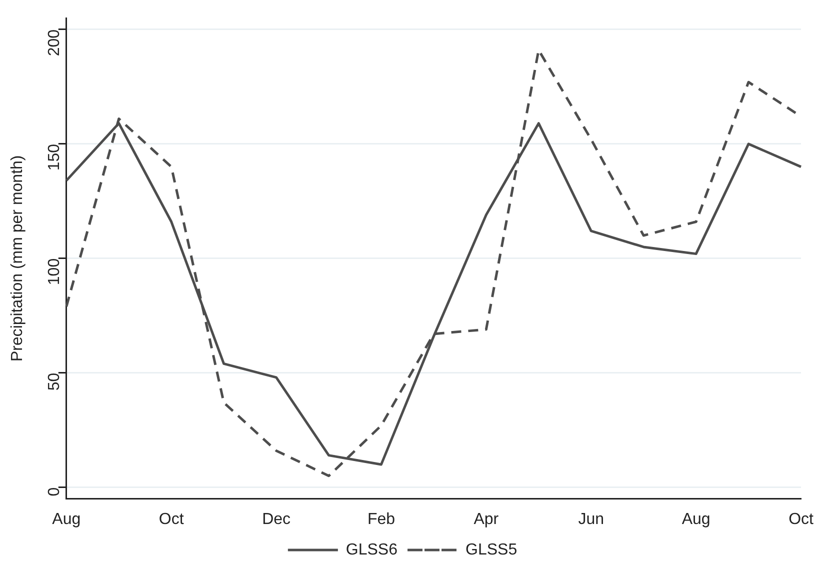 The image size is (819, 572). What do you see at coordinates (372, 549) in the screenshot?
I see `legend-label: GLSS6` at bounding box center [372, 549].